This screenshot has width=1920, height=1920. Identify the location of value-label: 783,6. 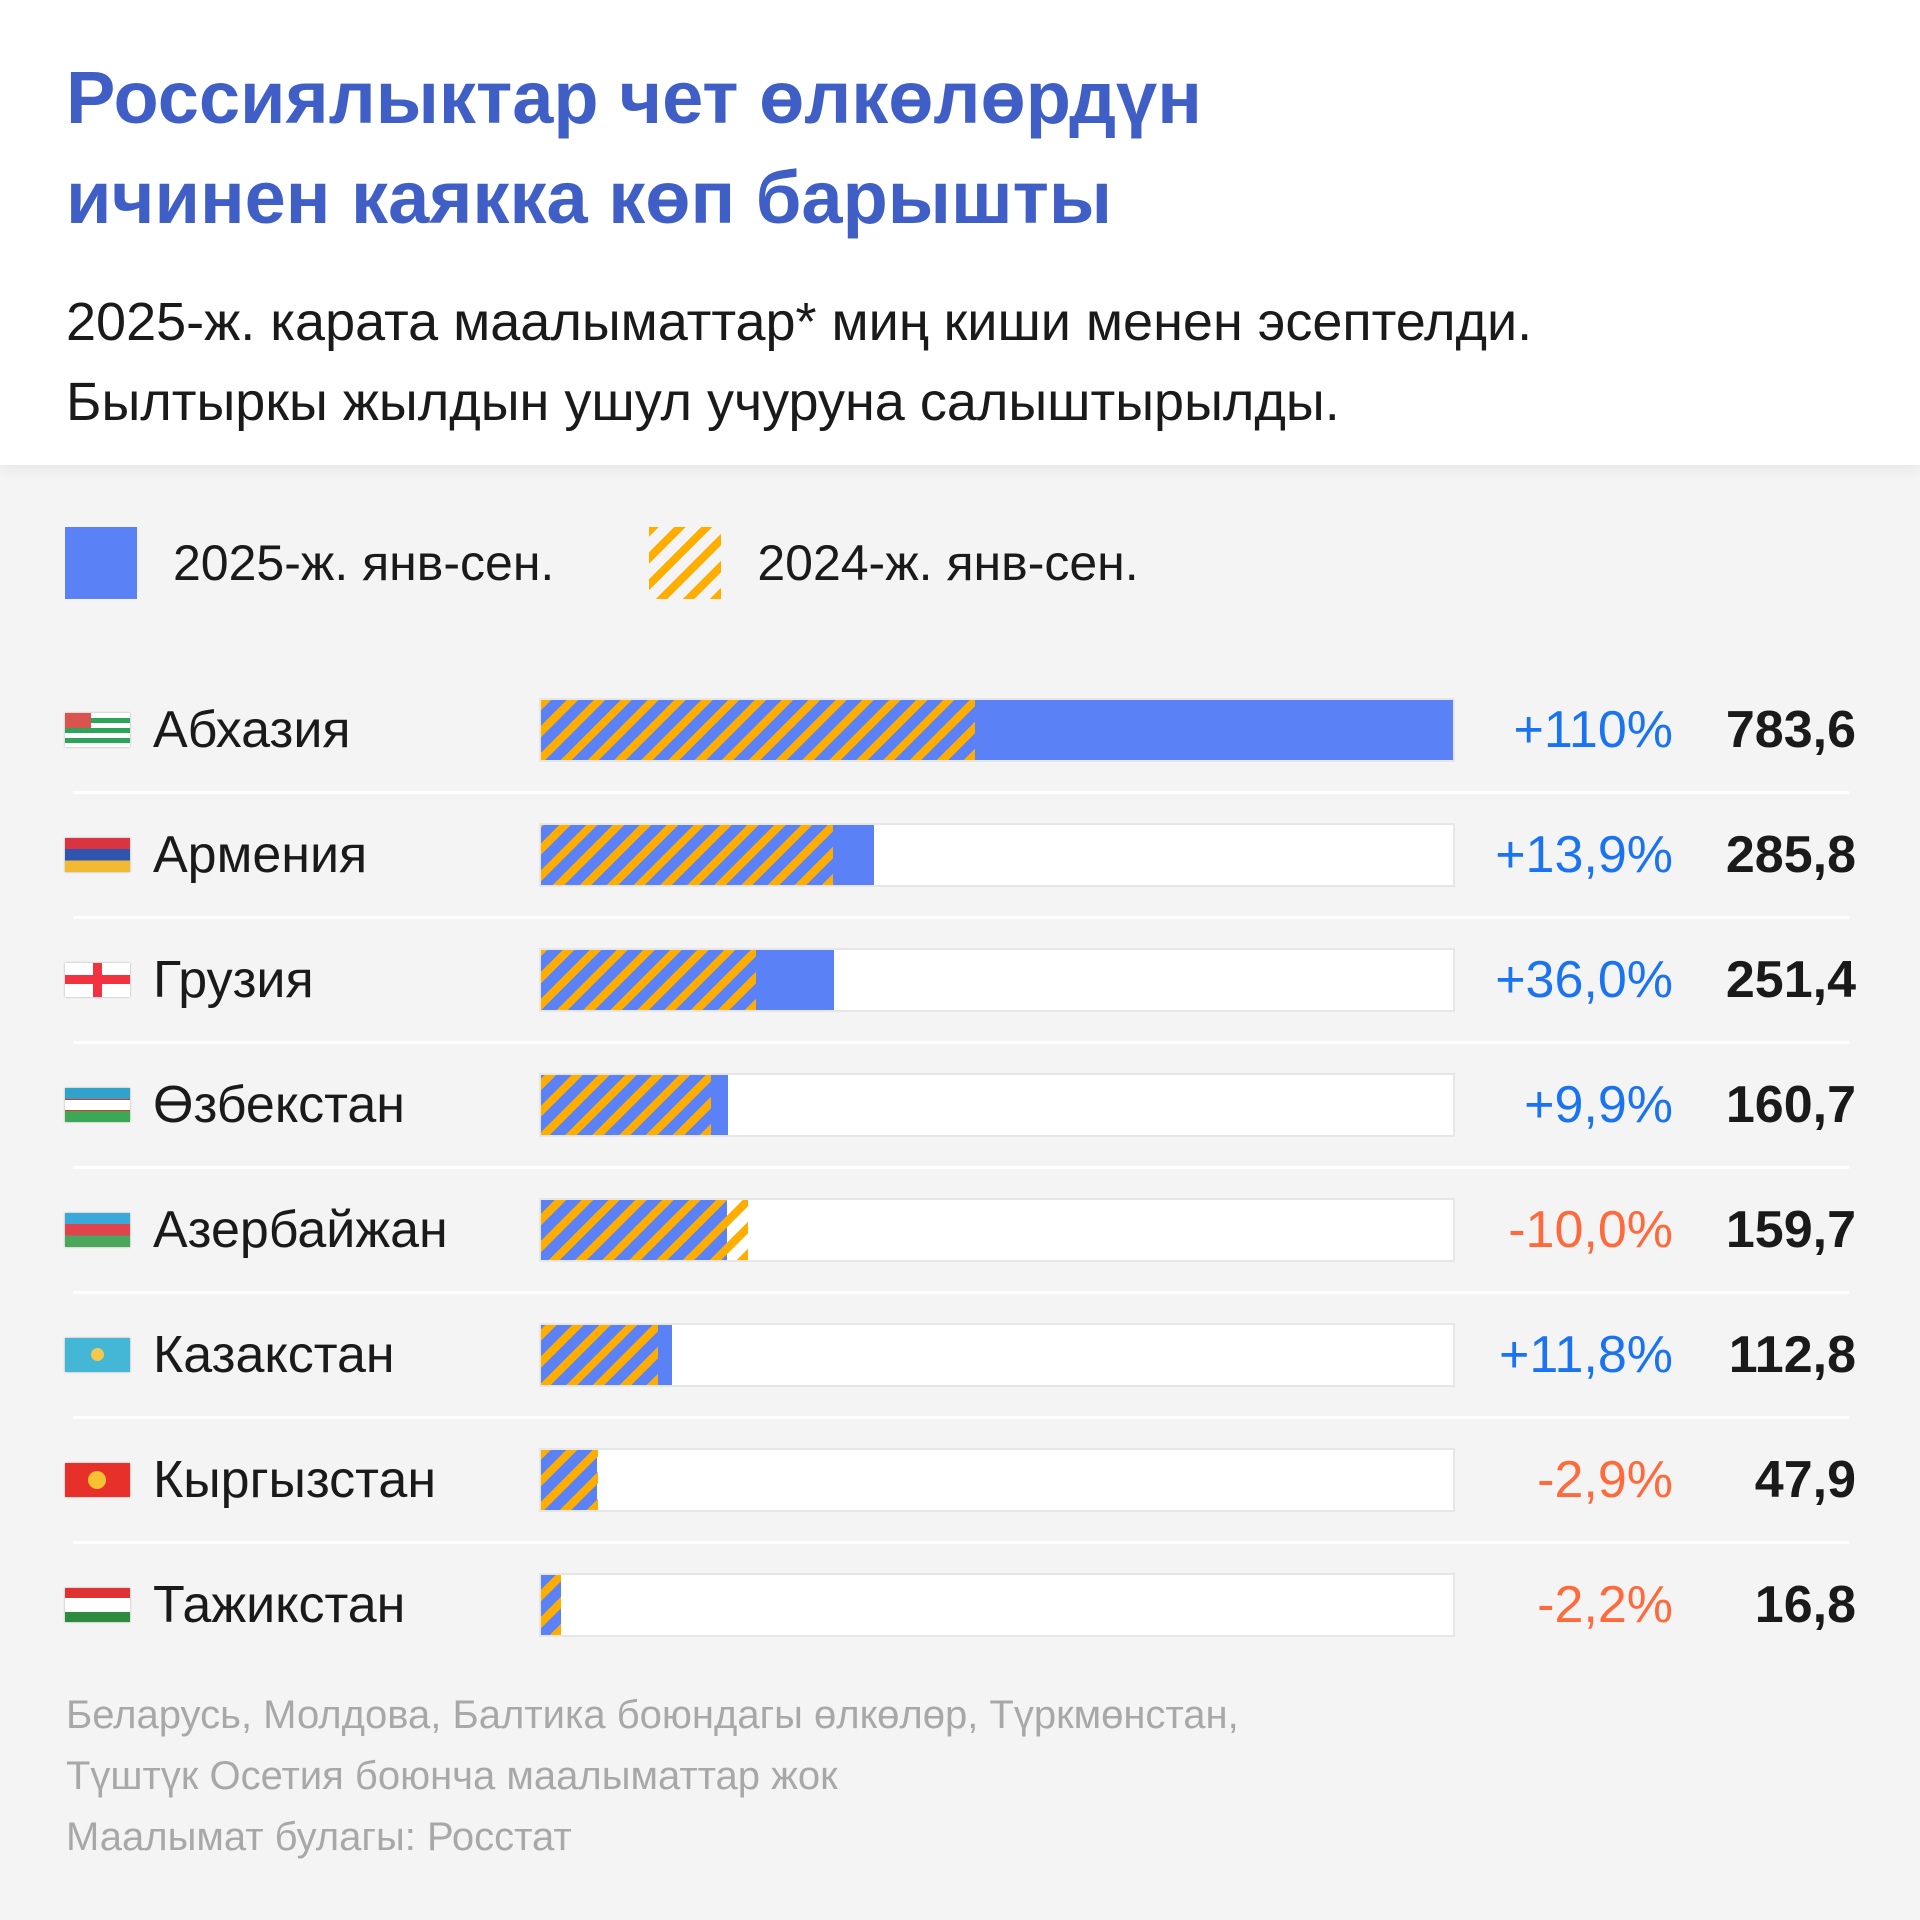
(1790, 730).